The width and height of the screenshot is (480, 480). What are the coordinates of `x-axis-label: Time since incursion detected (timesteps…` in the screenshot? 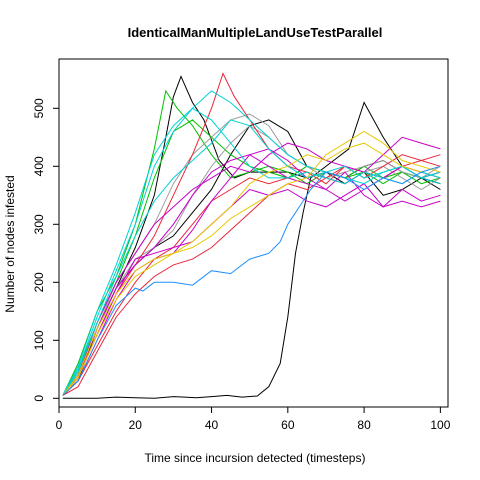 It's located at (255, 458).